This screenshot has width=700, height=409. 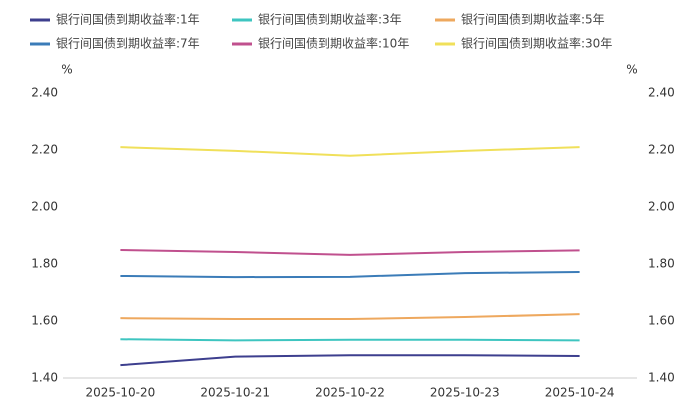 What do you see at coordinates (44, 93) in the screenshot?
I see `y-tick-label: 2.40` at bounding box center [44, 93].